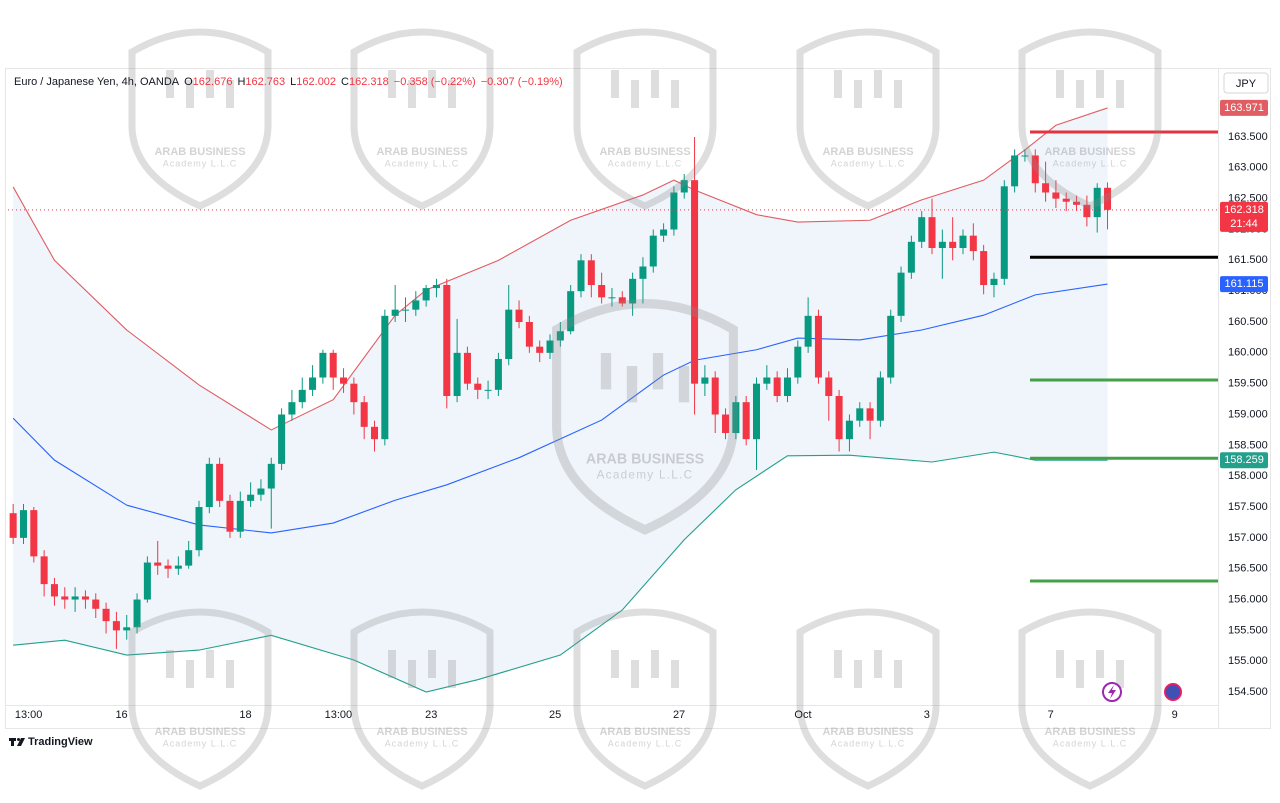  Describe the element at coordinates (241, 82) in the screenshot. I see `legend-letter: H` at that location.